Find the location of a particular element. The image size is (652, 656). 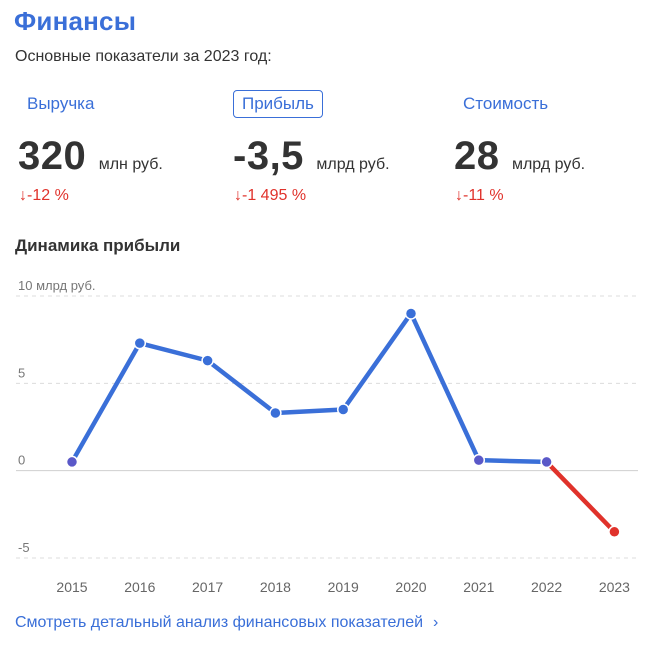

metric-value-row: 28 млрд руб. is located at coordinates (553, 156).